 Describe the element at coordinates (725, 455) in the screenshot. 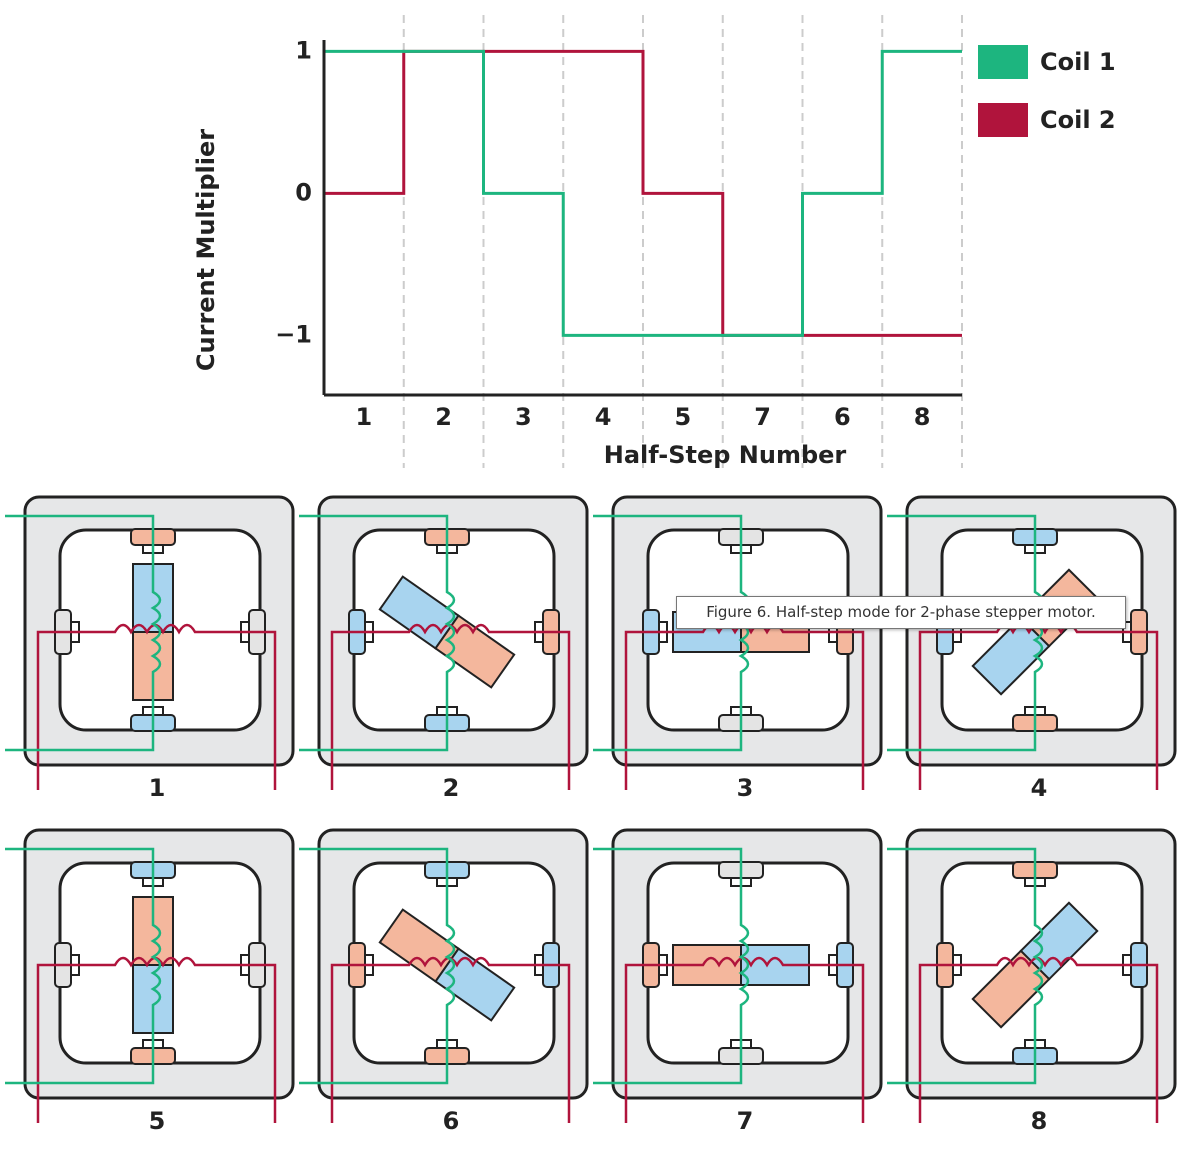

I see `x-axis-label: Half-Step Number` at that location.